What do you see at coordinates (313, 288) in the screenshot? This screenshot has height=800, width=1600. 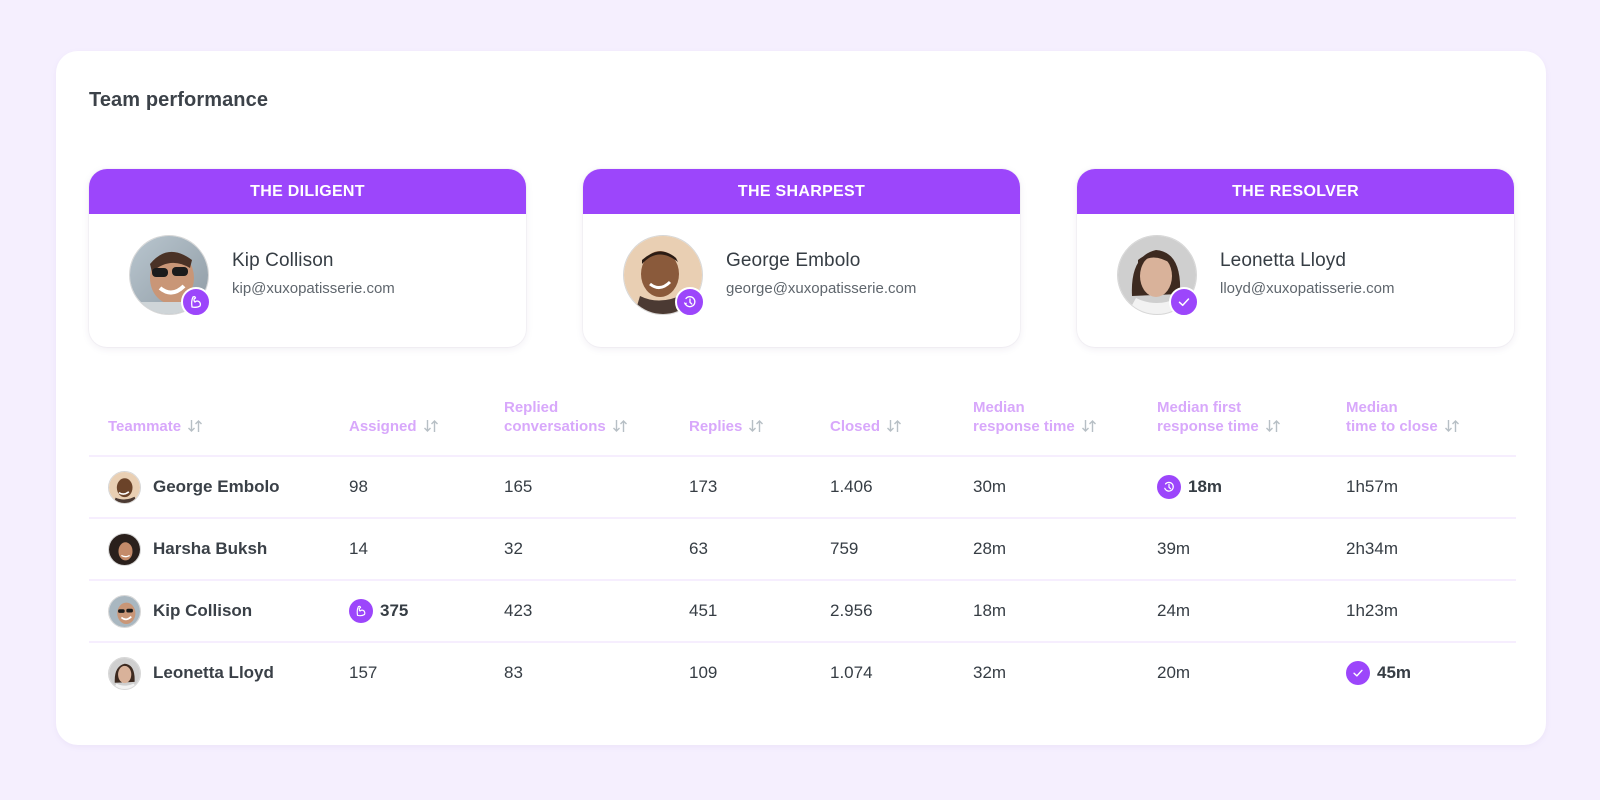 I see `award-winner-email: kip@xuxopatisserie.com` at bounding box center [313, 288].